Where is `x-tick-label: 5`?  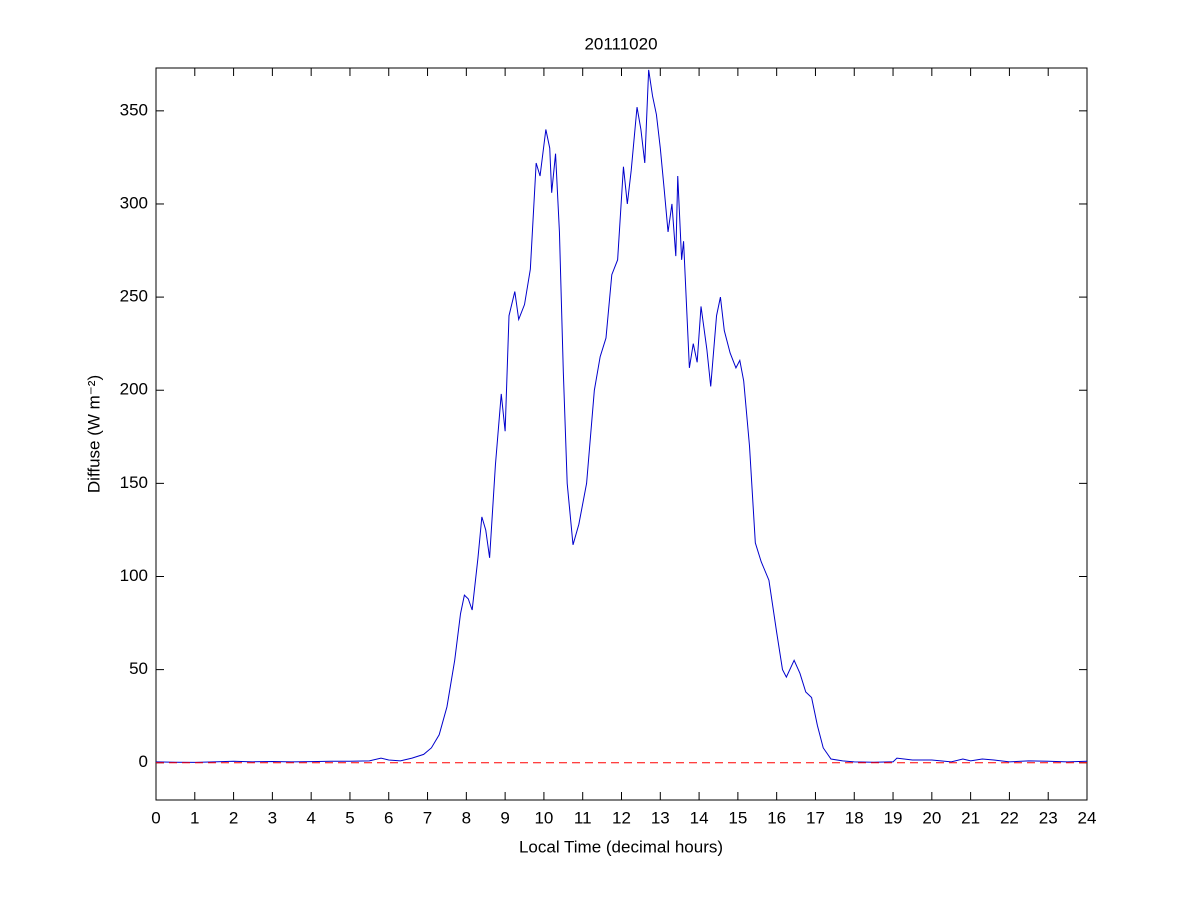
x-tick-label: 5 is located at coordinates (349, 817).